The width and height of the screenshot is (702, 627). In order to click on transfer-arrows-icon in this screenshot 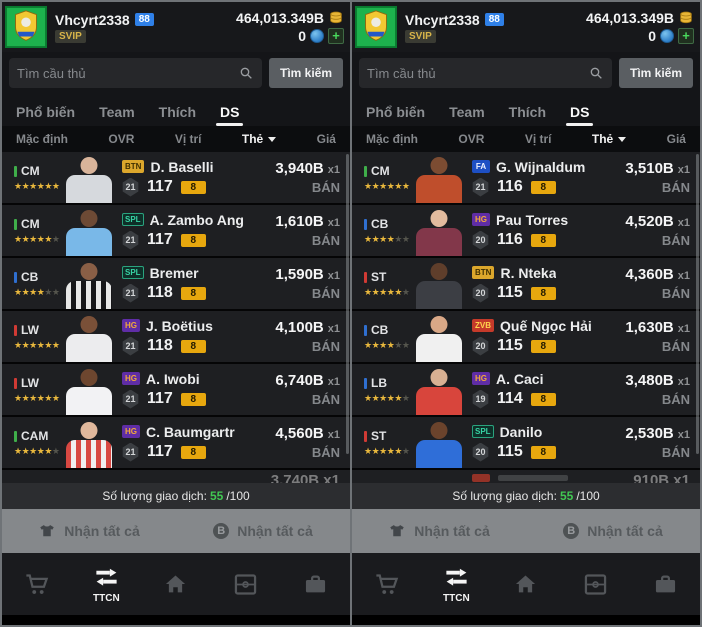, I will do `click(456, 577)`.